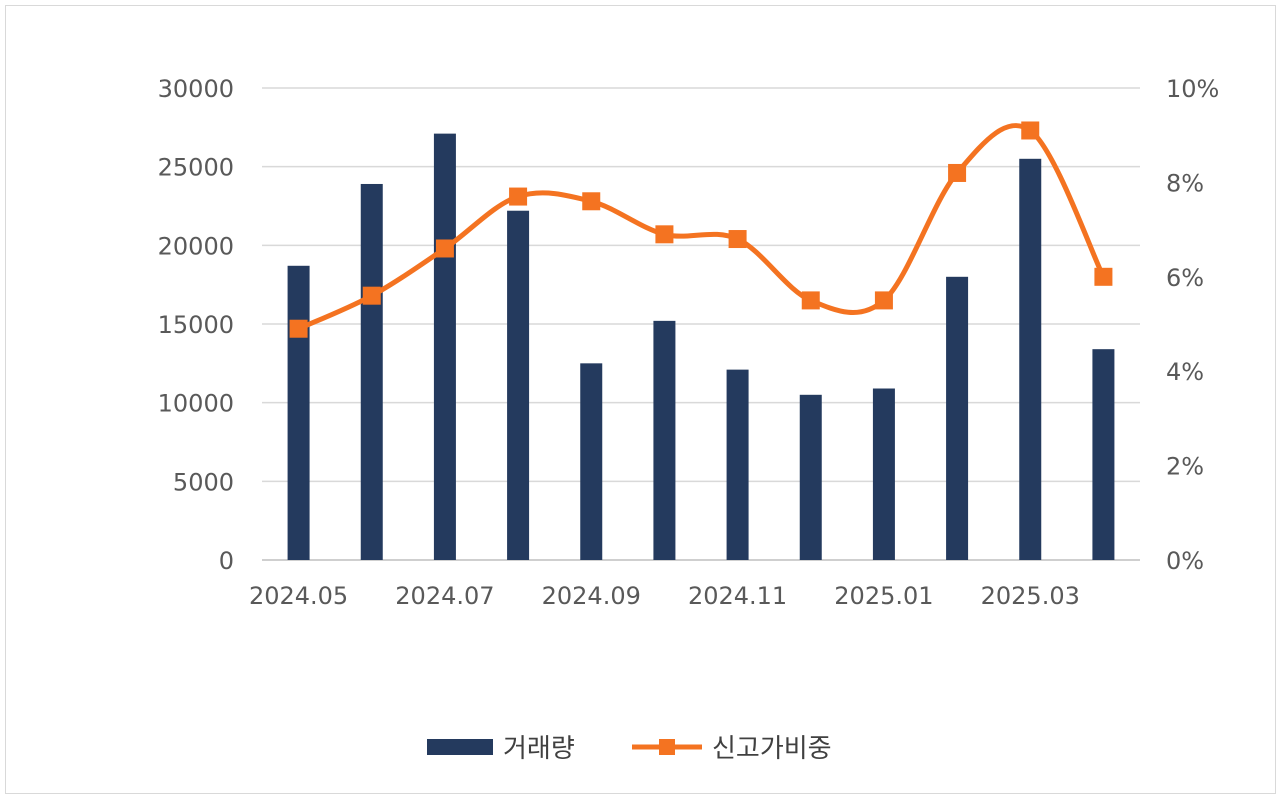 This screenshot has width=1283, height=801. Describe the element at coordinates (1192, 89) in the screenshot. I see `right-axis-tick-label: 10%` at that location.